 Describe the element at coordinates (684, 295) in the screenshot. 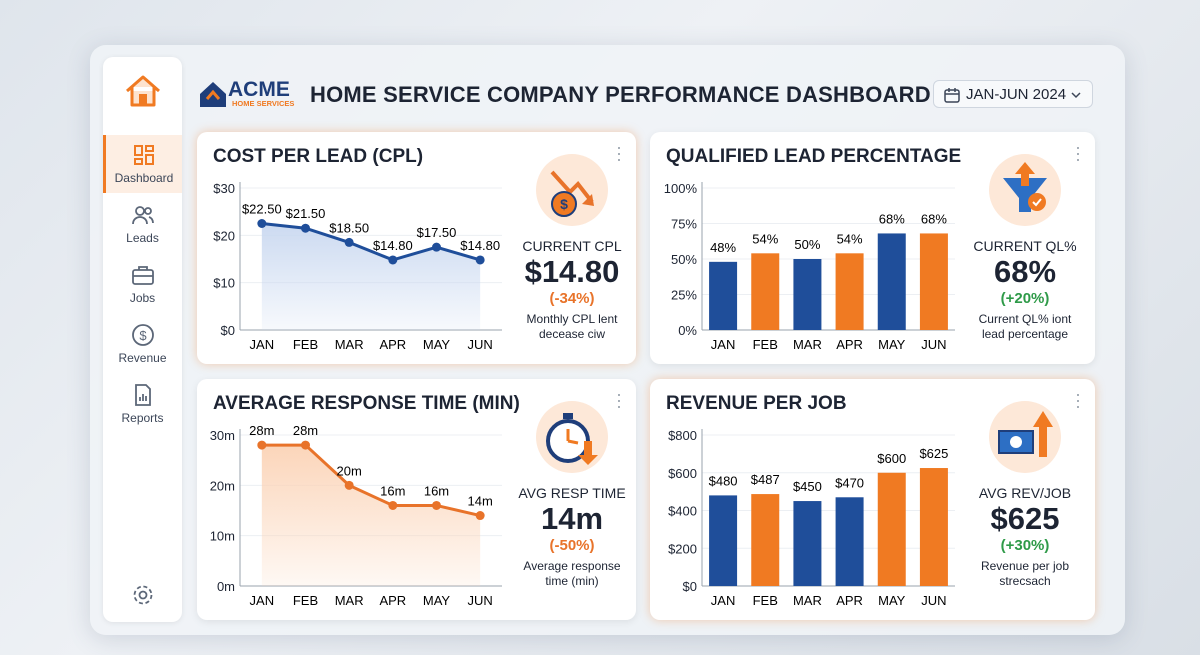

I see `y-tick-label: 25%` at that location.